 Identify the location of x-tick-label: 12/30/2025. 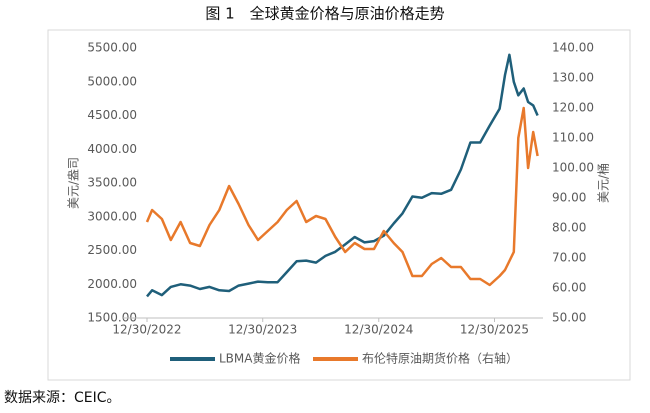
(494, 330).